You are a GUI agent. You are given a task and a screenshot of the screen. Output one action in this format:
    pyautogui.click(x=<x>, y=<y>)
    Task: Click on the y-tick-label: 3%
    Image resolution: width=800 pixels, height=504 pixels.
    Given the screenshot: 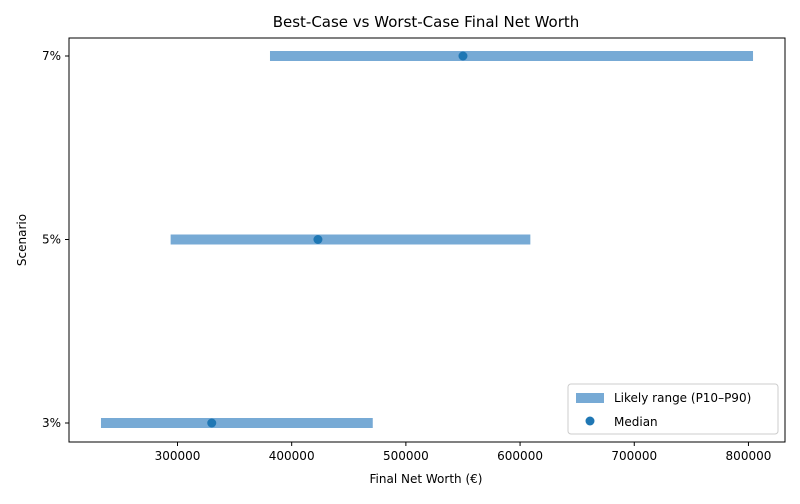 What is the action you would take?
    pyautogui.click(x=51, y=423)
    